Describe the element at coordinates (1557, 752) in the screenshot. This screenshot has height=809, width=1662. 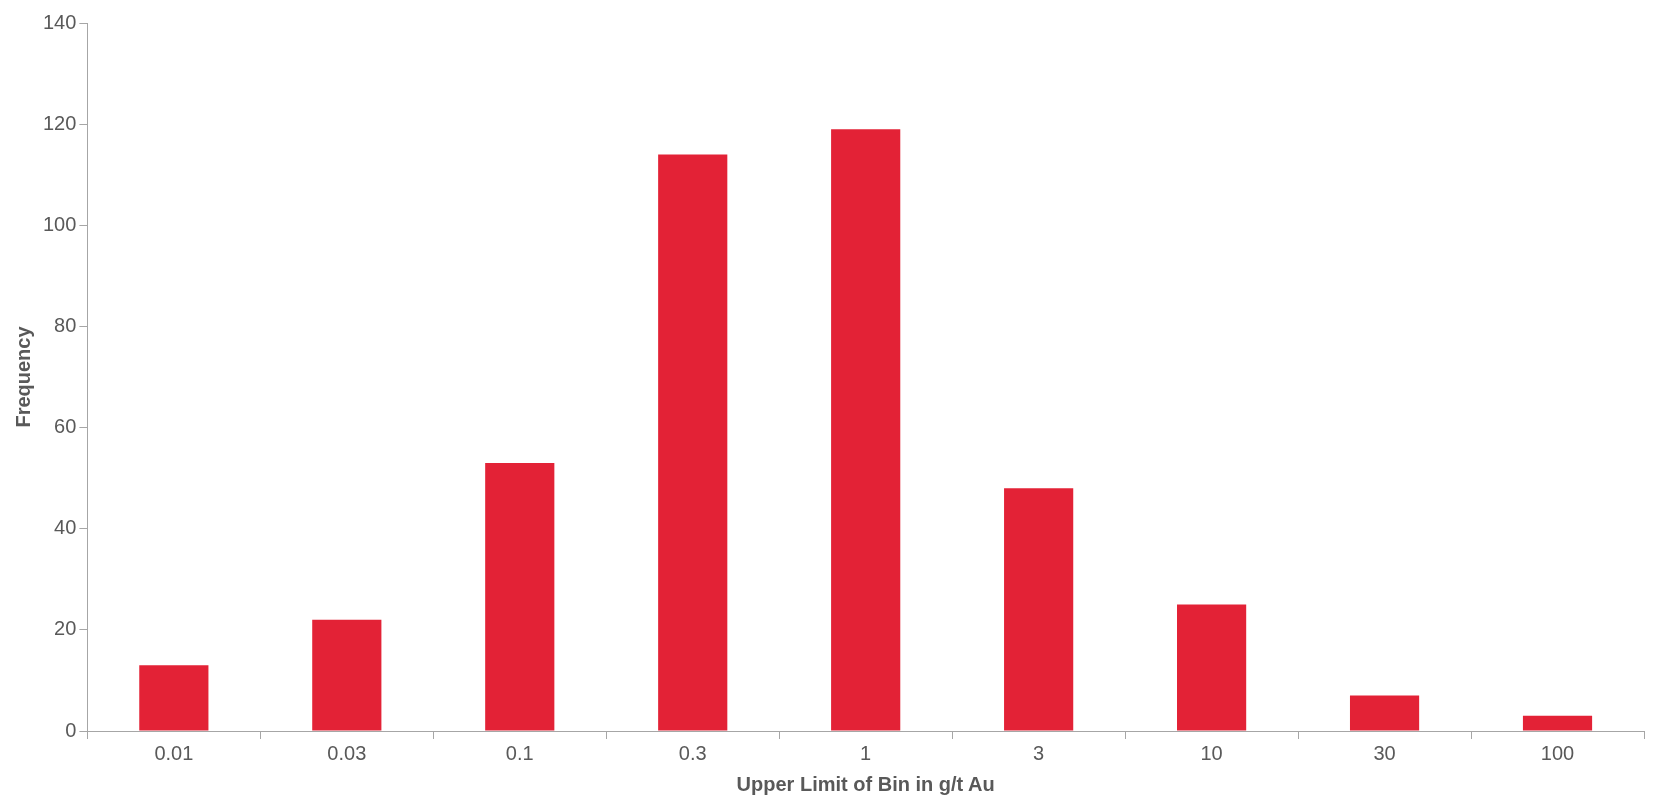
I see `x-tick-label: 100` at that location.